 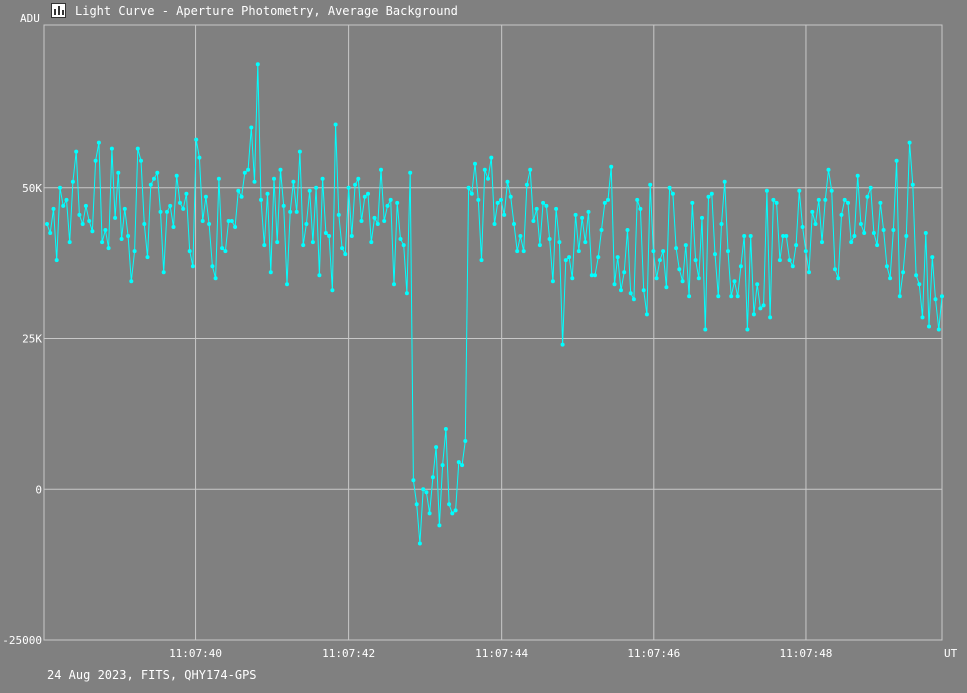 I want to click on x-tick-label: 11:07:40, so click(x=195, y=653).